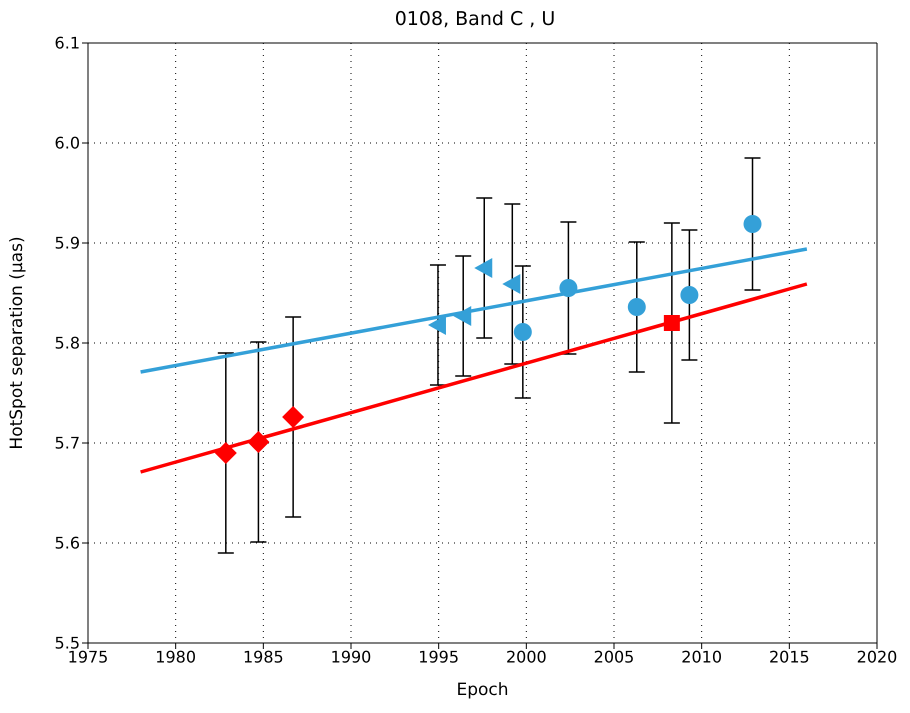 The height and width of the screenshot is (713, 910). What do you see at coordinates (67, 443) in the screenshot?
I see `y-tick-label: 5.7` at bounding box center [67, 443].